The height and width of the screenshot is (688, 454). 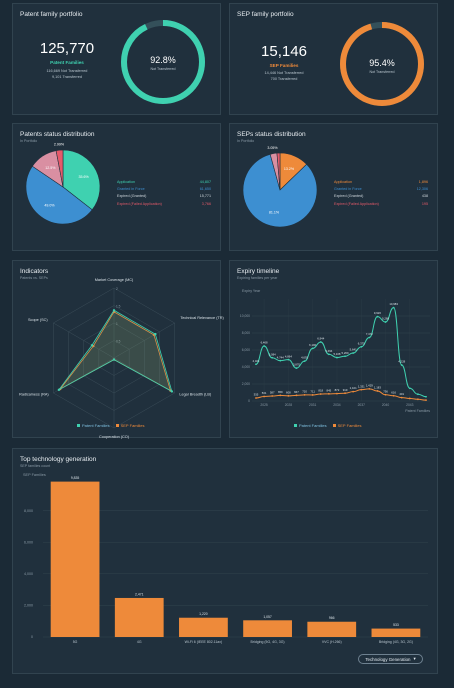 I want to click on data-label: 9,926, so click(x=377, y=313).